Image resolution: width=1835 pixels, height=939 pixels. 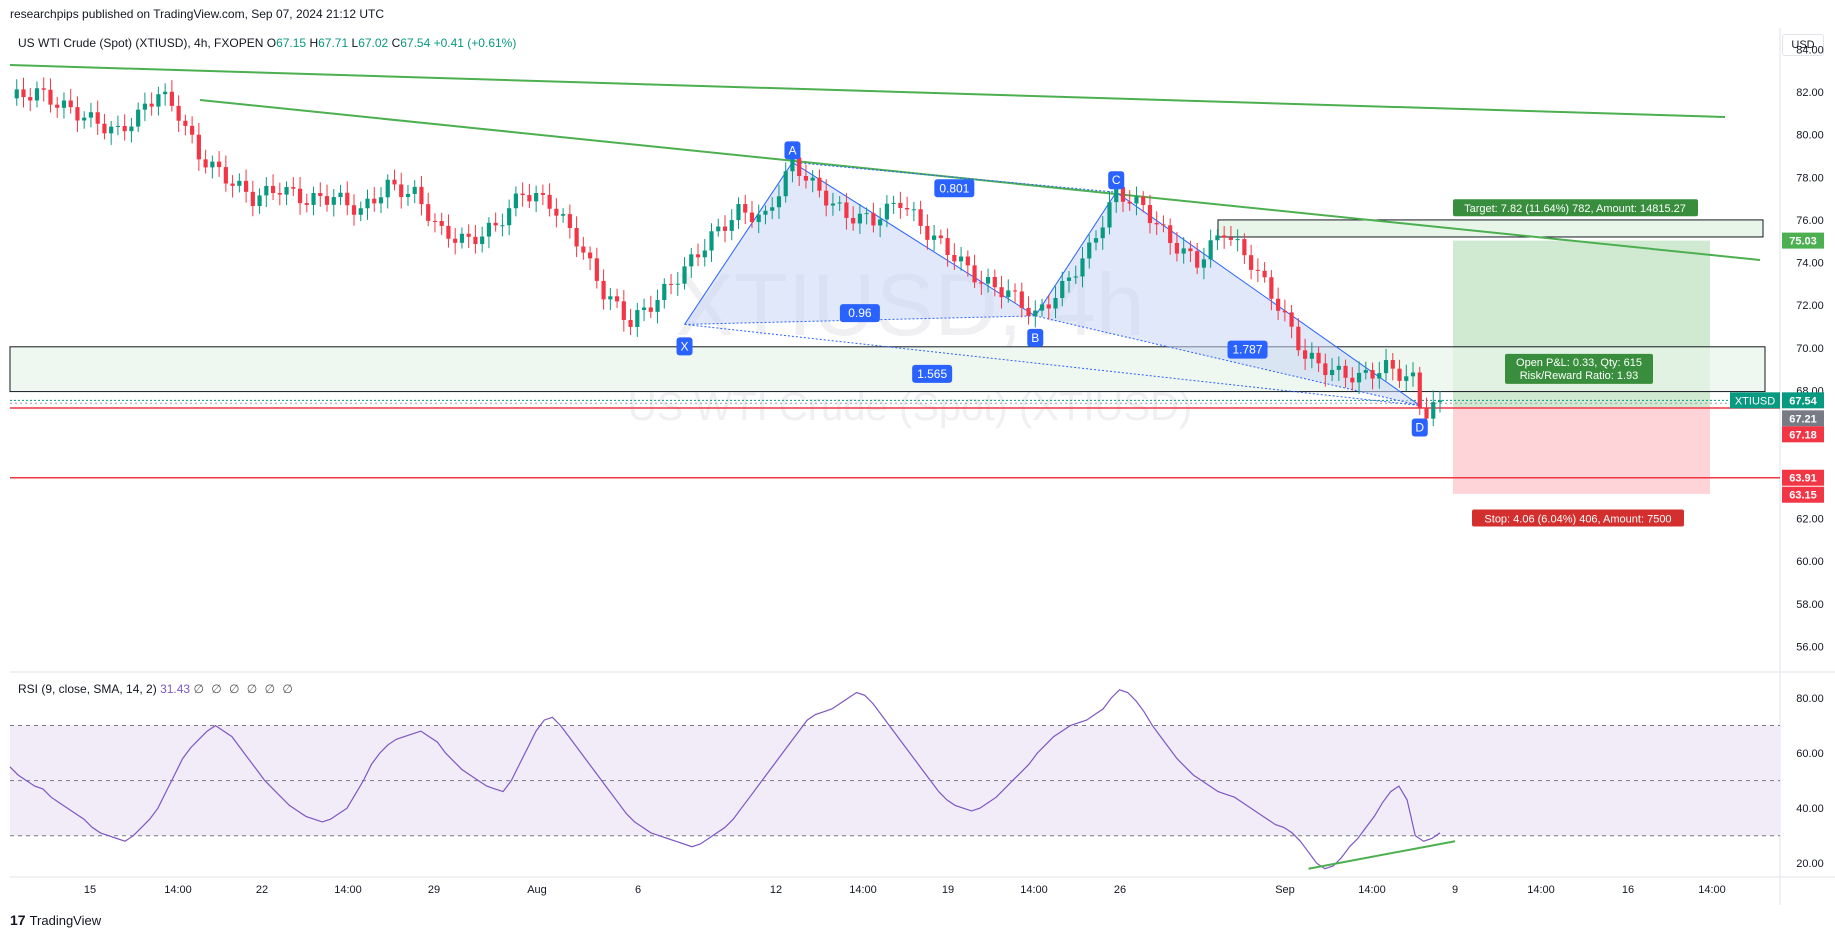 What do you see at coordinates (1575, 208) in the screenshot?
I see `target-label-box` at bounding box center [1575, 208].